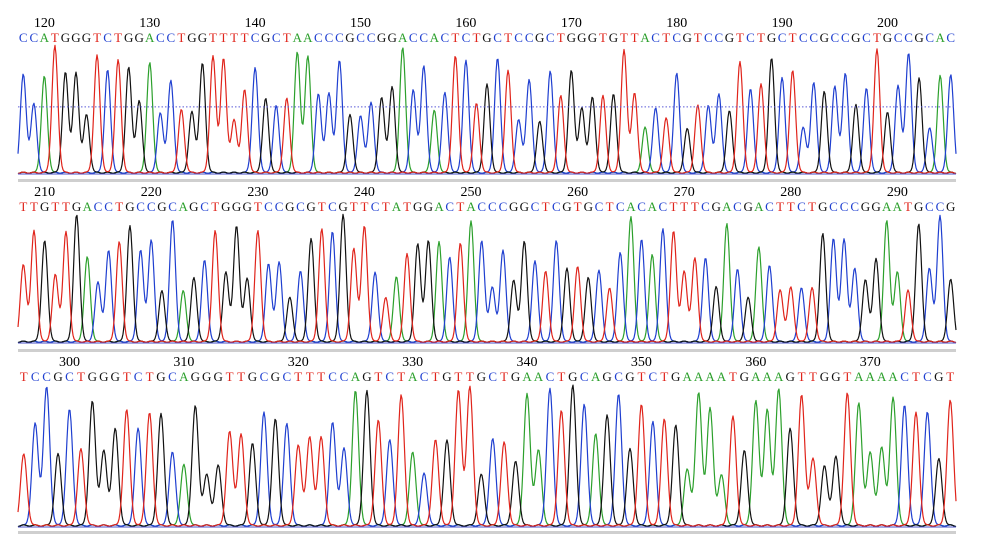 The height and width of the screenshot is (542, 981). I want to click on position-label: 200, so click(887, 23).